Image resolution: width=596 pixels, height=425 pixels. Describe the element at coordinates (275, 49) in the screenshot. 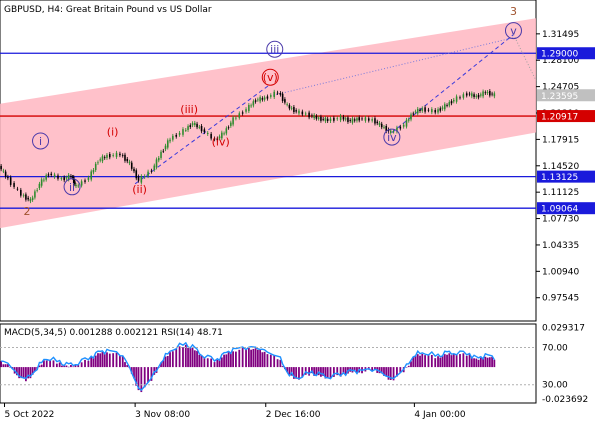

I see `wave-circle` at that location.